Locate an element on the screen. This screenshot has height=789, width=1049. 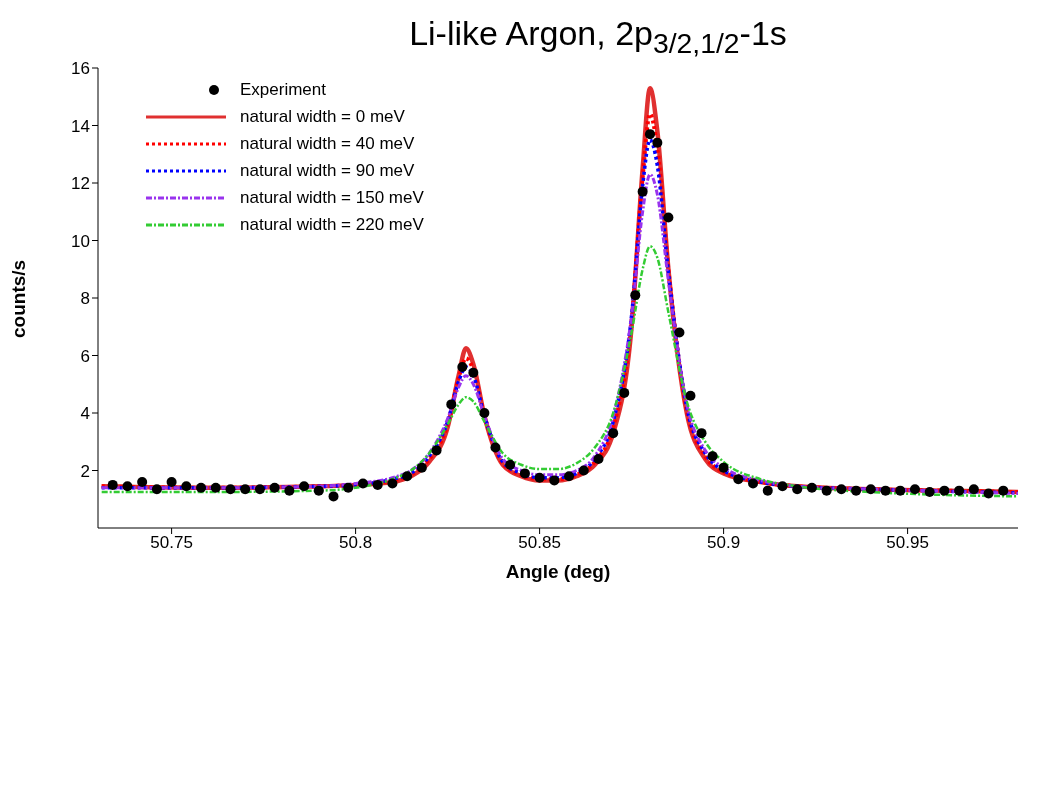
legend-label: natural width = 90 meV is located at coordinates (327, 170).